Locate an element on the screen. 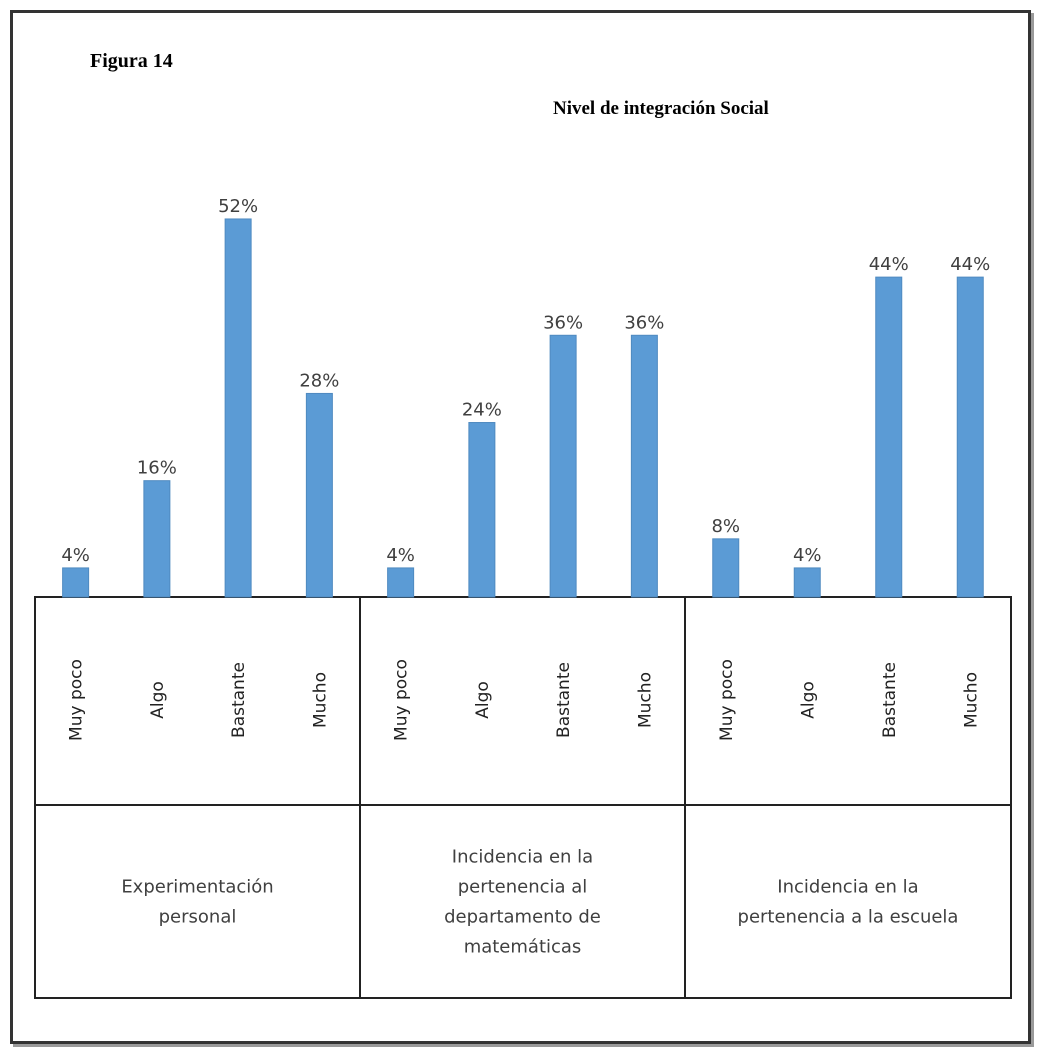 Image resolution: width=1041 pixels, height=1056 pixels. chart-title: Nivel de integración Social is located at coordinates (661, 108).